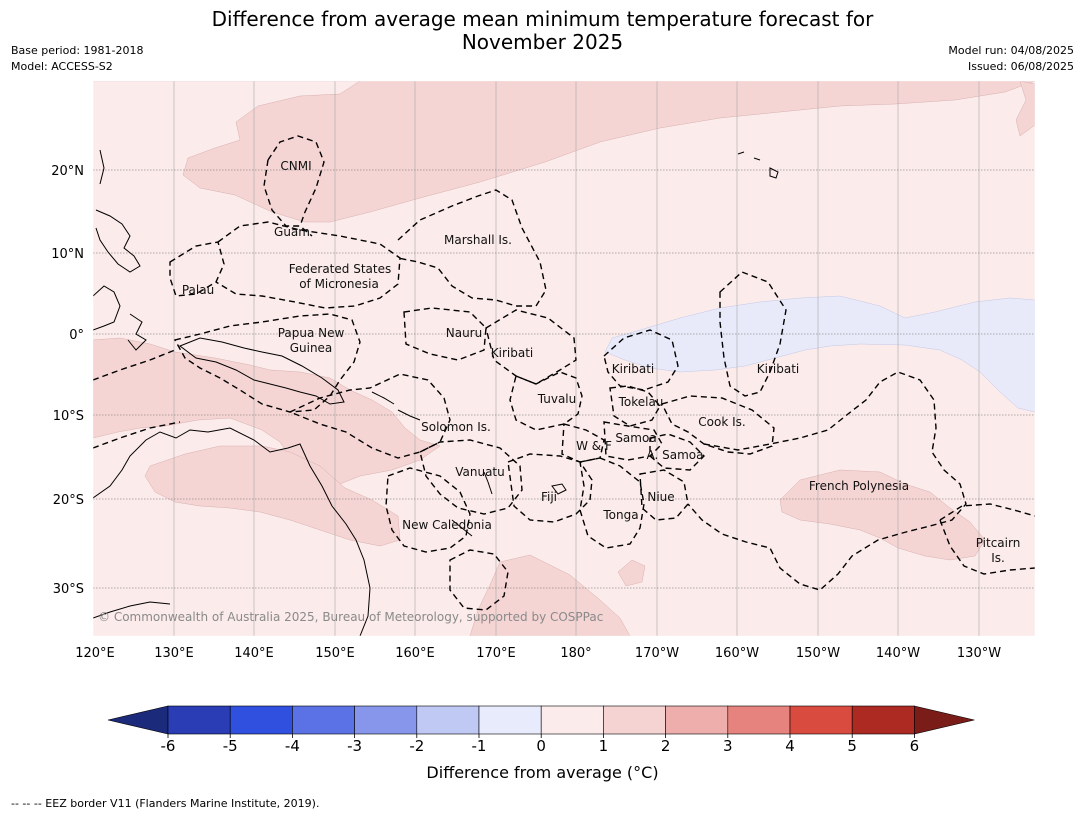 Image resolution: width=1085 pixels, height=816 pixels. I want to click on label-french-polynesia: French Polynesia, so click(859, 486).